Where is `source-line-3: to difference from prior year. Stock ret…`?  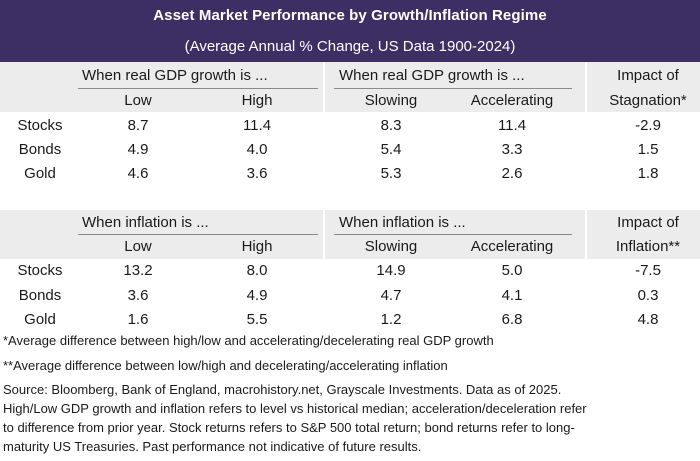
source-line-3: to difference from prior year. Stock ret… is located at coordinates (289, 427).